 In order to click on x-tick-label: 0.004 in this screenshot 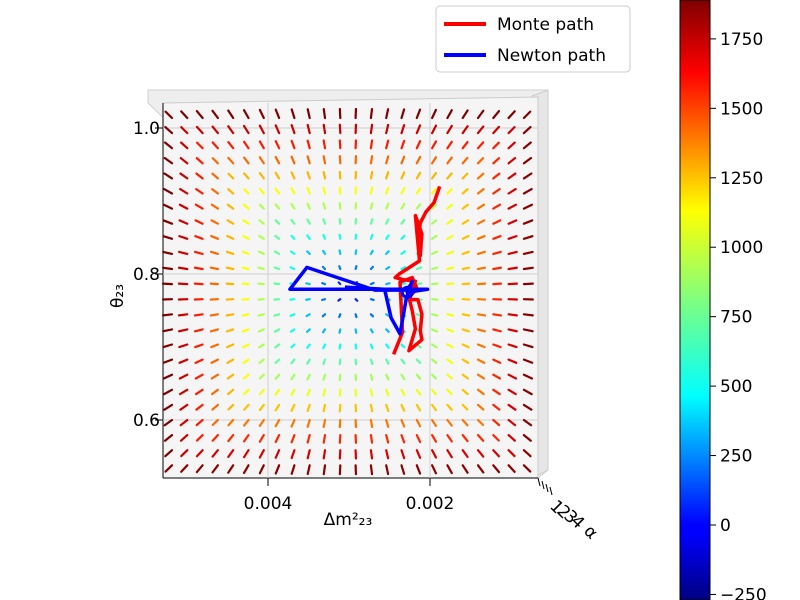, I will do `click(268, 504)`.